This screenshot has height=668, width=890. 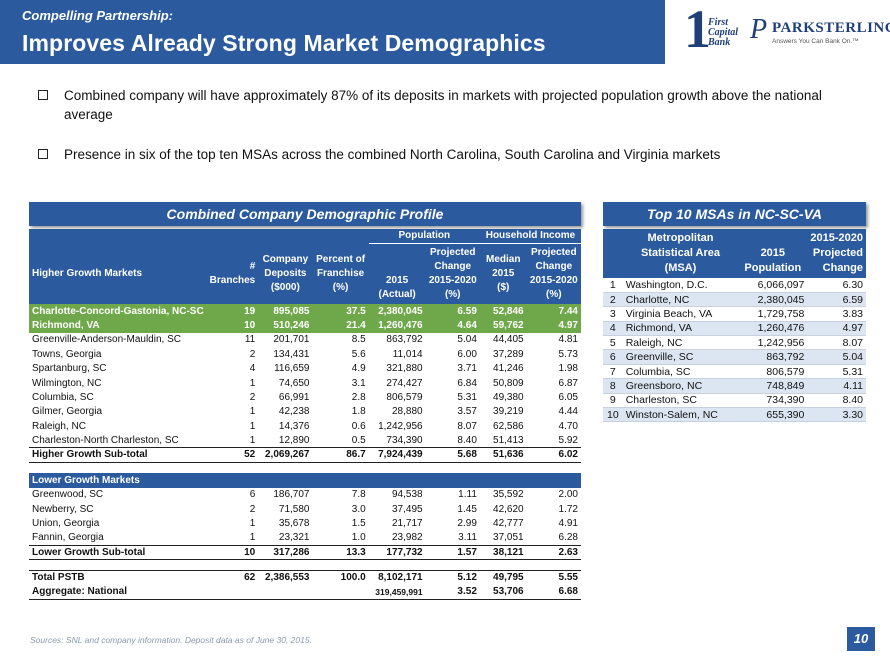 What do you see at coordinates (613, 386) in the screenshot?
I see `msa-rank: 8` at bounding box center [613, 386].